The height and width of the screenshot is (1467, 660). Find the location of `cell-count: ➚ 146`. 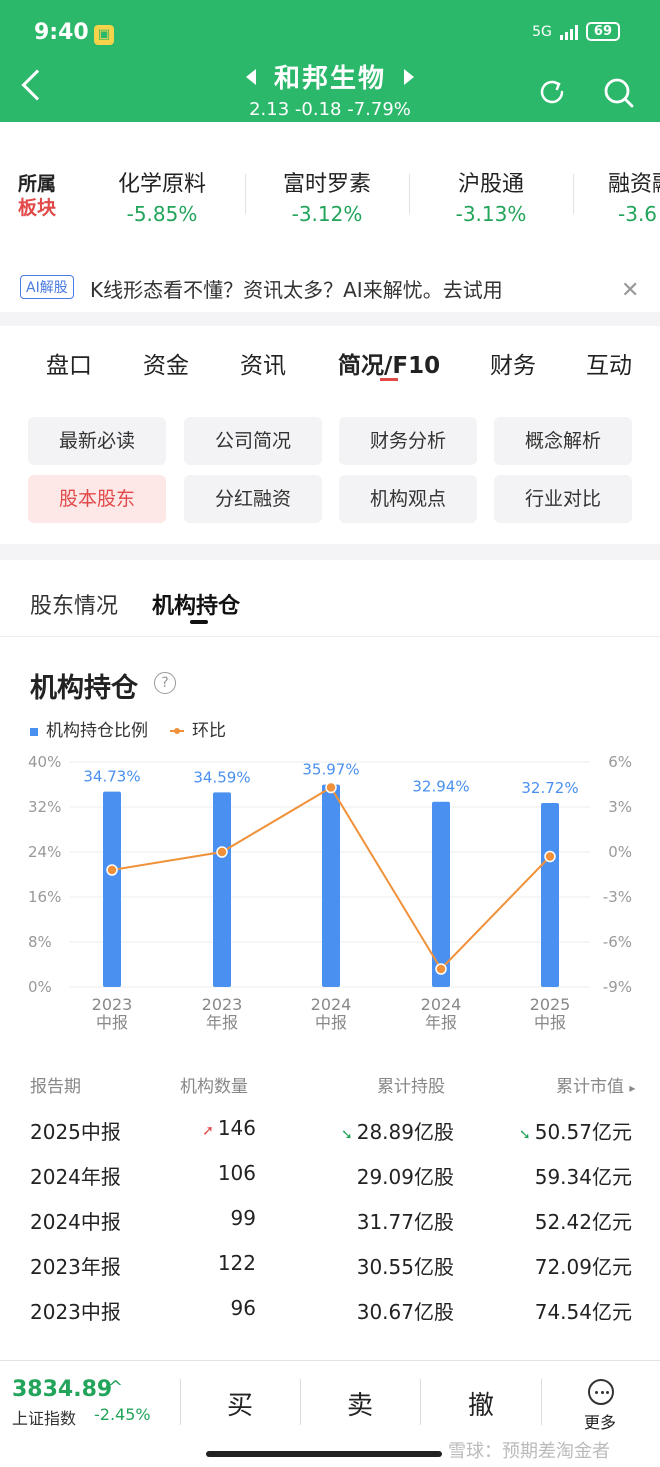

cell-count: ➚ 146 is located at coordinates (229, 1128).